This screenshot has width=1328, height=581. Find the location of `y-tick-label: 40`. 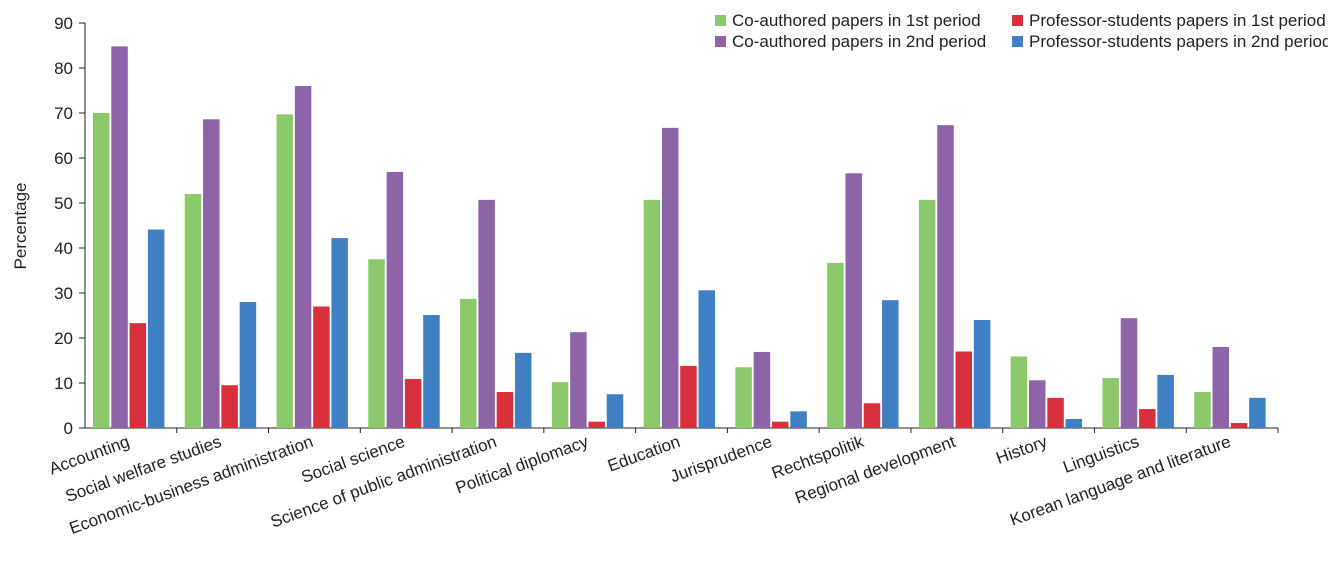

y-tick-label: 40 is located at coordinates (63, 248).